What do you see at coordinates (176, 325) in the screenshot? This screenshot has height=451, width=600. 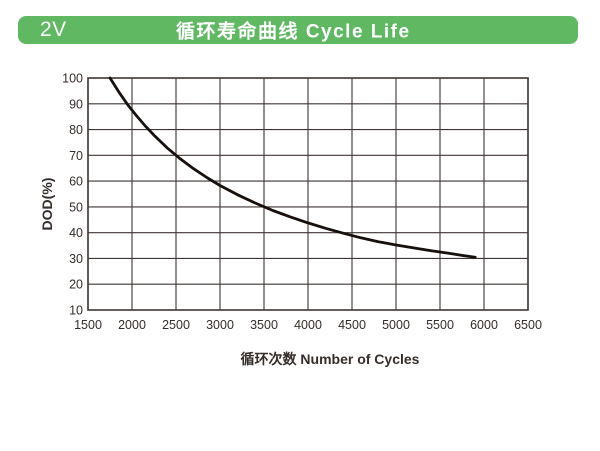 I see `x-tick-label: 2500` at bounding box center [176, 325].